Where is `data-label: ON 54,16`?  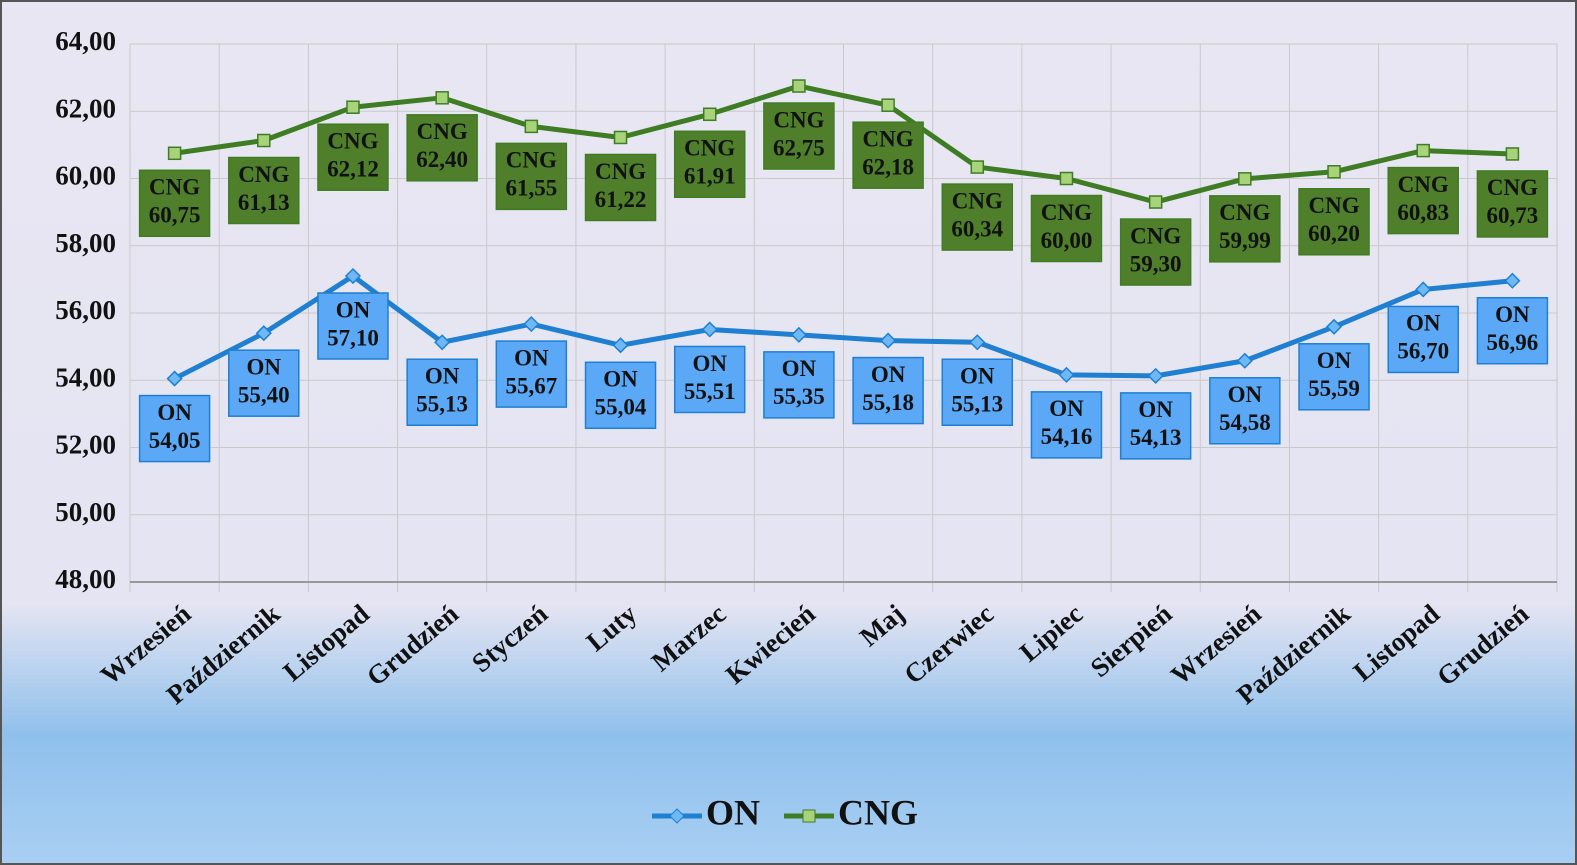 data-label: ON 54,16 is located at coordinates (1066, 425).